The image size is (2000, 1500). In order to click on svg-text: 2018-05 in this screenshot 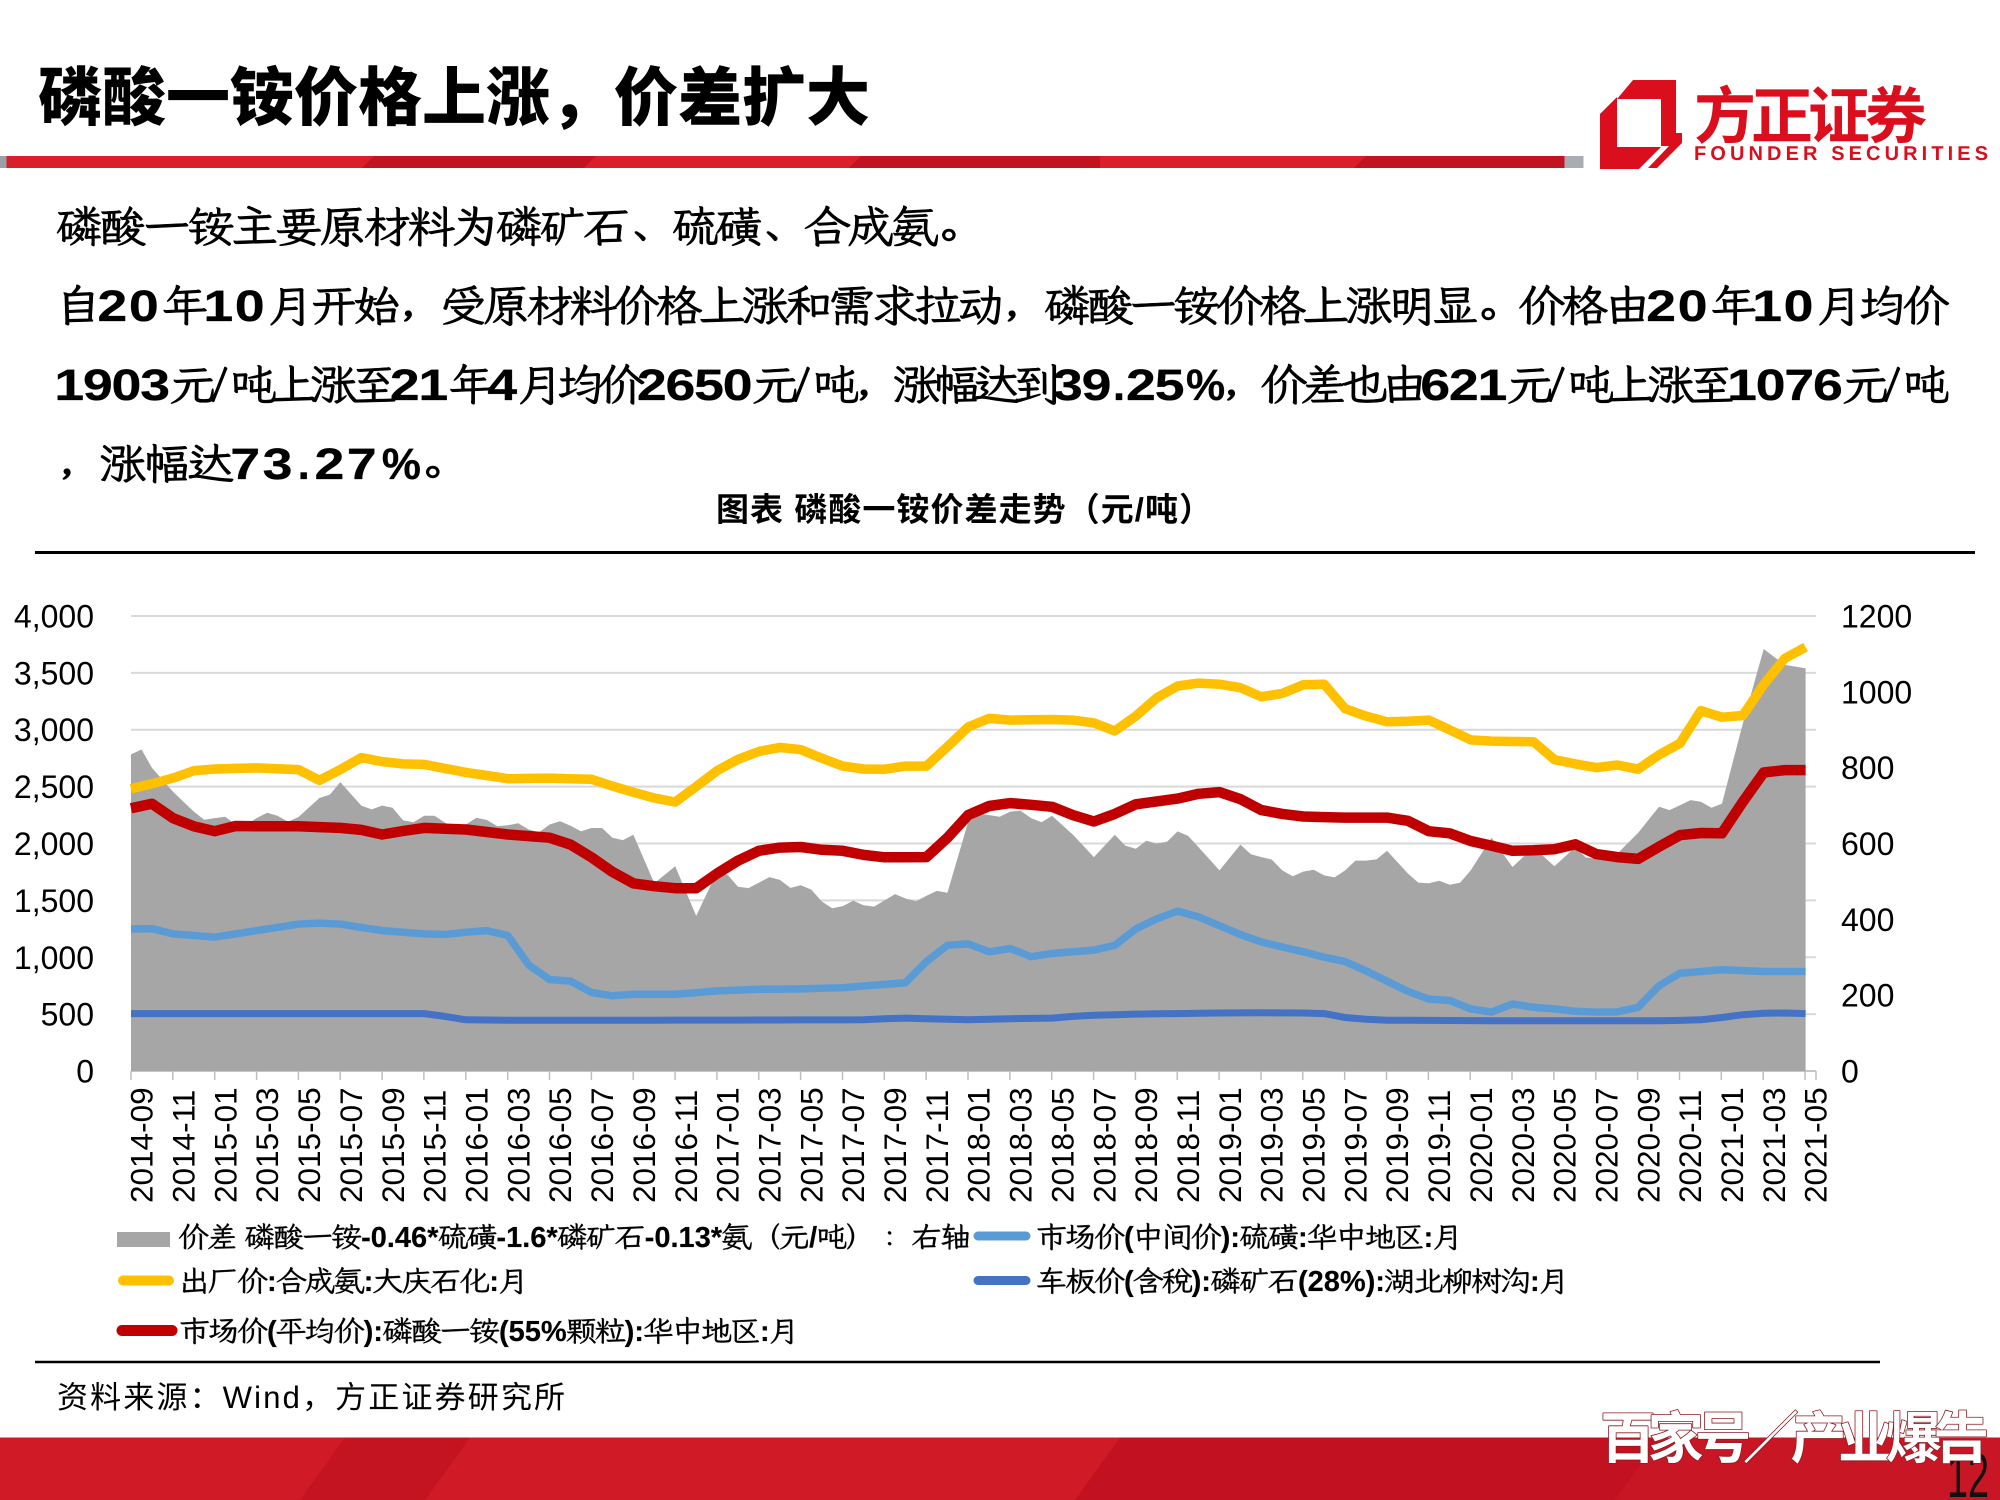, I will do `click(1062, 1145)`.